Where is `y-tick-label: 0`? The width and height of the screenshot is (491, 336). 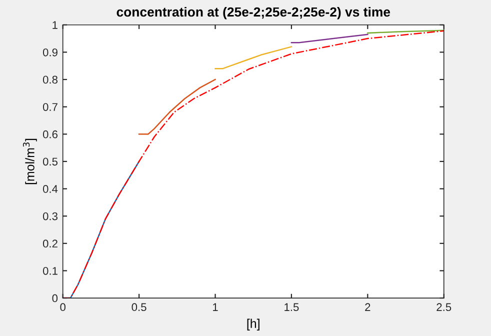 y-tick-label: 0 is located at coordinates (55, 298).